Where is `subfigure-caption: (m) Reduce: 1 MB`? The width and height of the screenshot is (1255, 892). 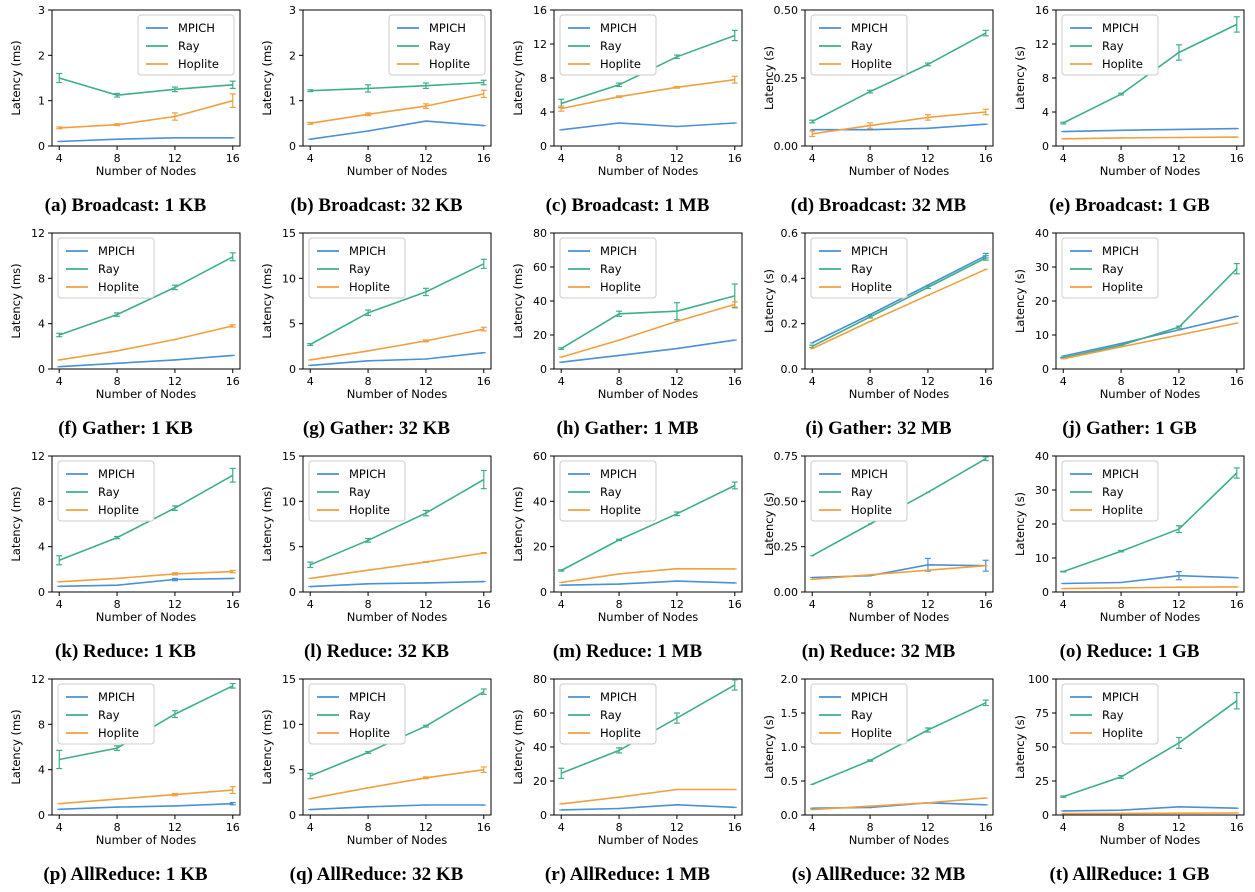
subfigure-caption: (m) Reduce: 1 MB is located at coordinates (627, 651).